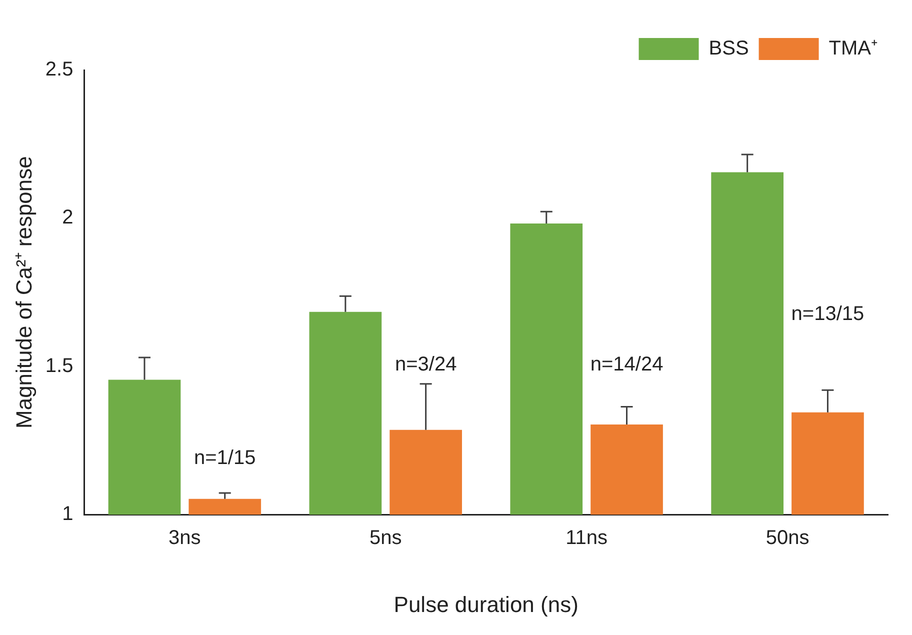 This screenshot has height=635, width=912. Describe the element at coordinates (68, 514) in the screenshot. I see `y-tick-label: 1` at that location.